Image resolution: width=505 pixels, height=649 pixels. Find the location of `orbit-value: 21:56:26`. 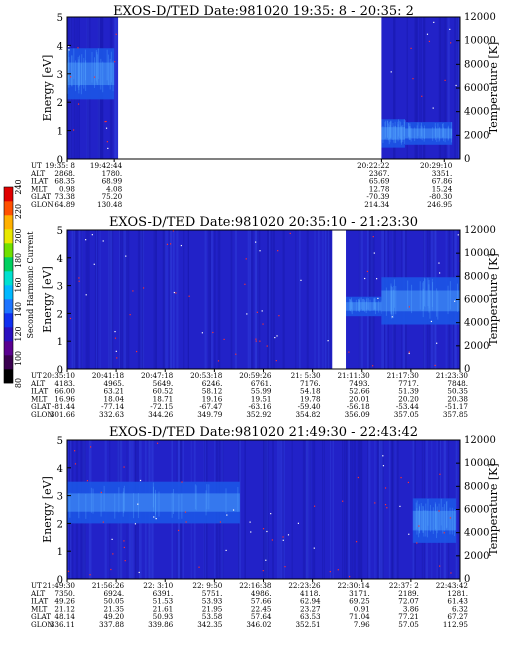

orbit-value: 21:56:26 is located at coordinates (108, 585).